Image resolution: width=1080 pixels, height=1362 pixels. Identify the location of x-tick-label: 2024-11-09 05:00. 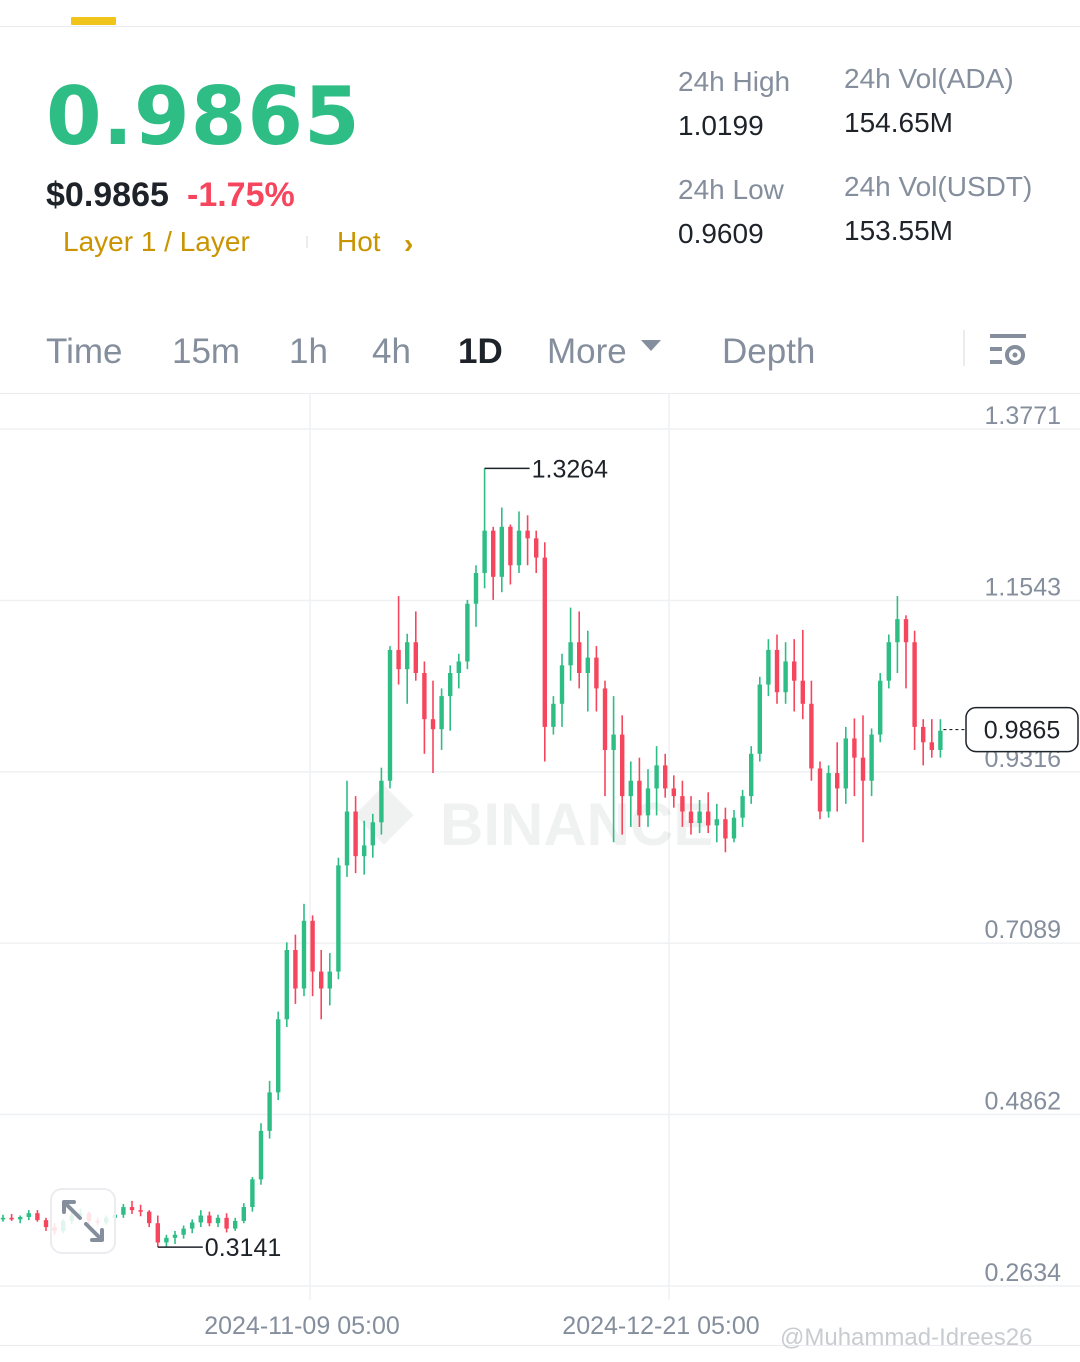
(302, 1326).